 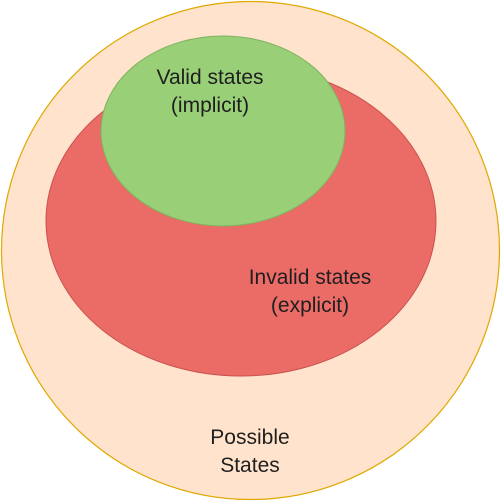 What do you see at coordinates (250, 437) in the screenshot?
I see `possible-states-line-1: Possible` at bounding box center [250, 437].